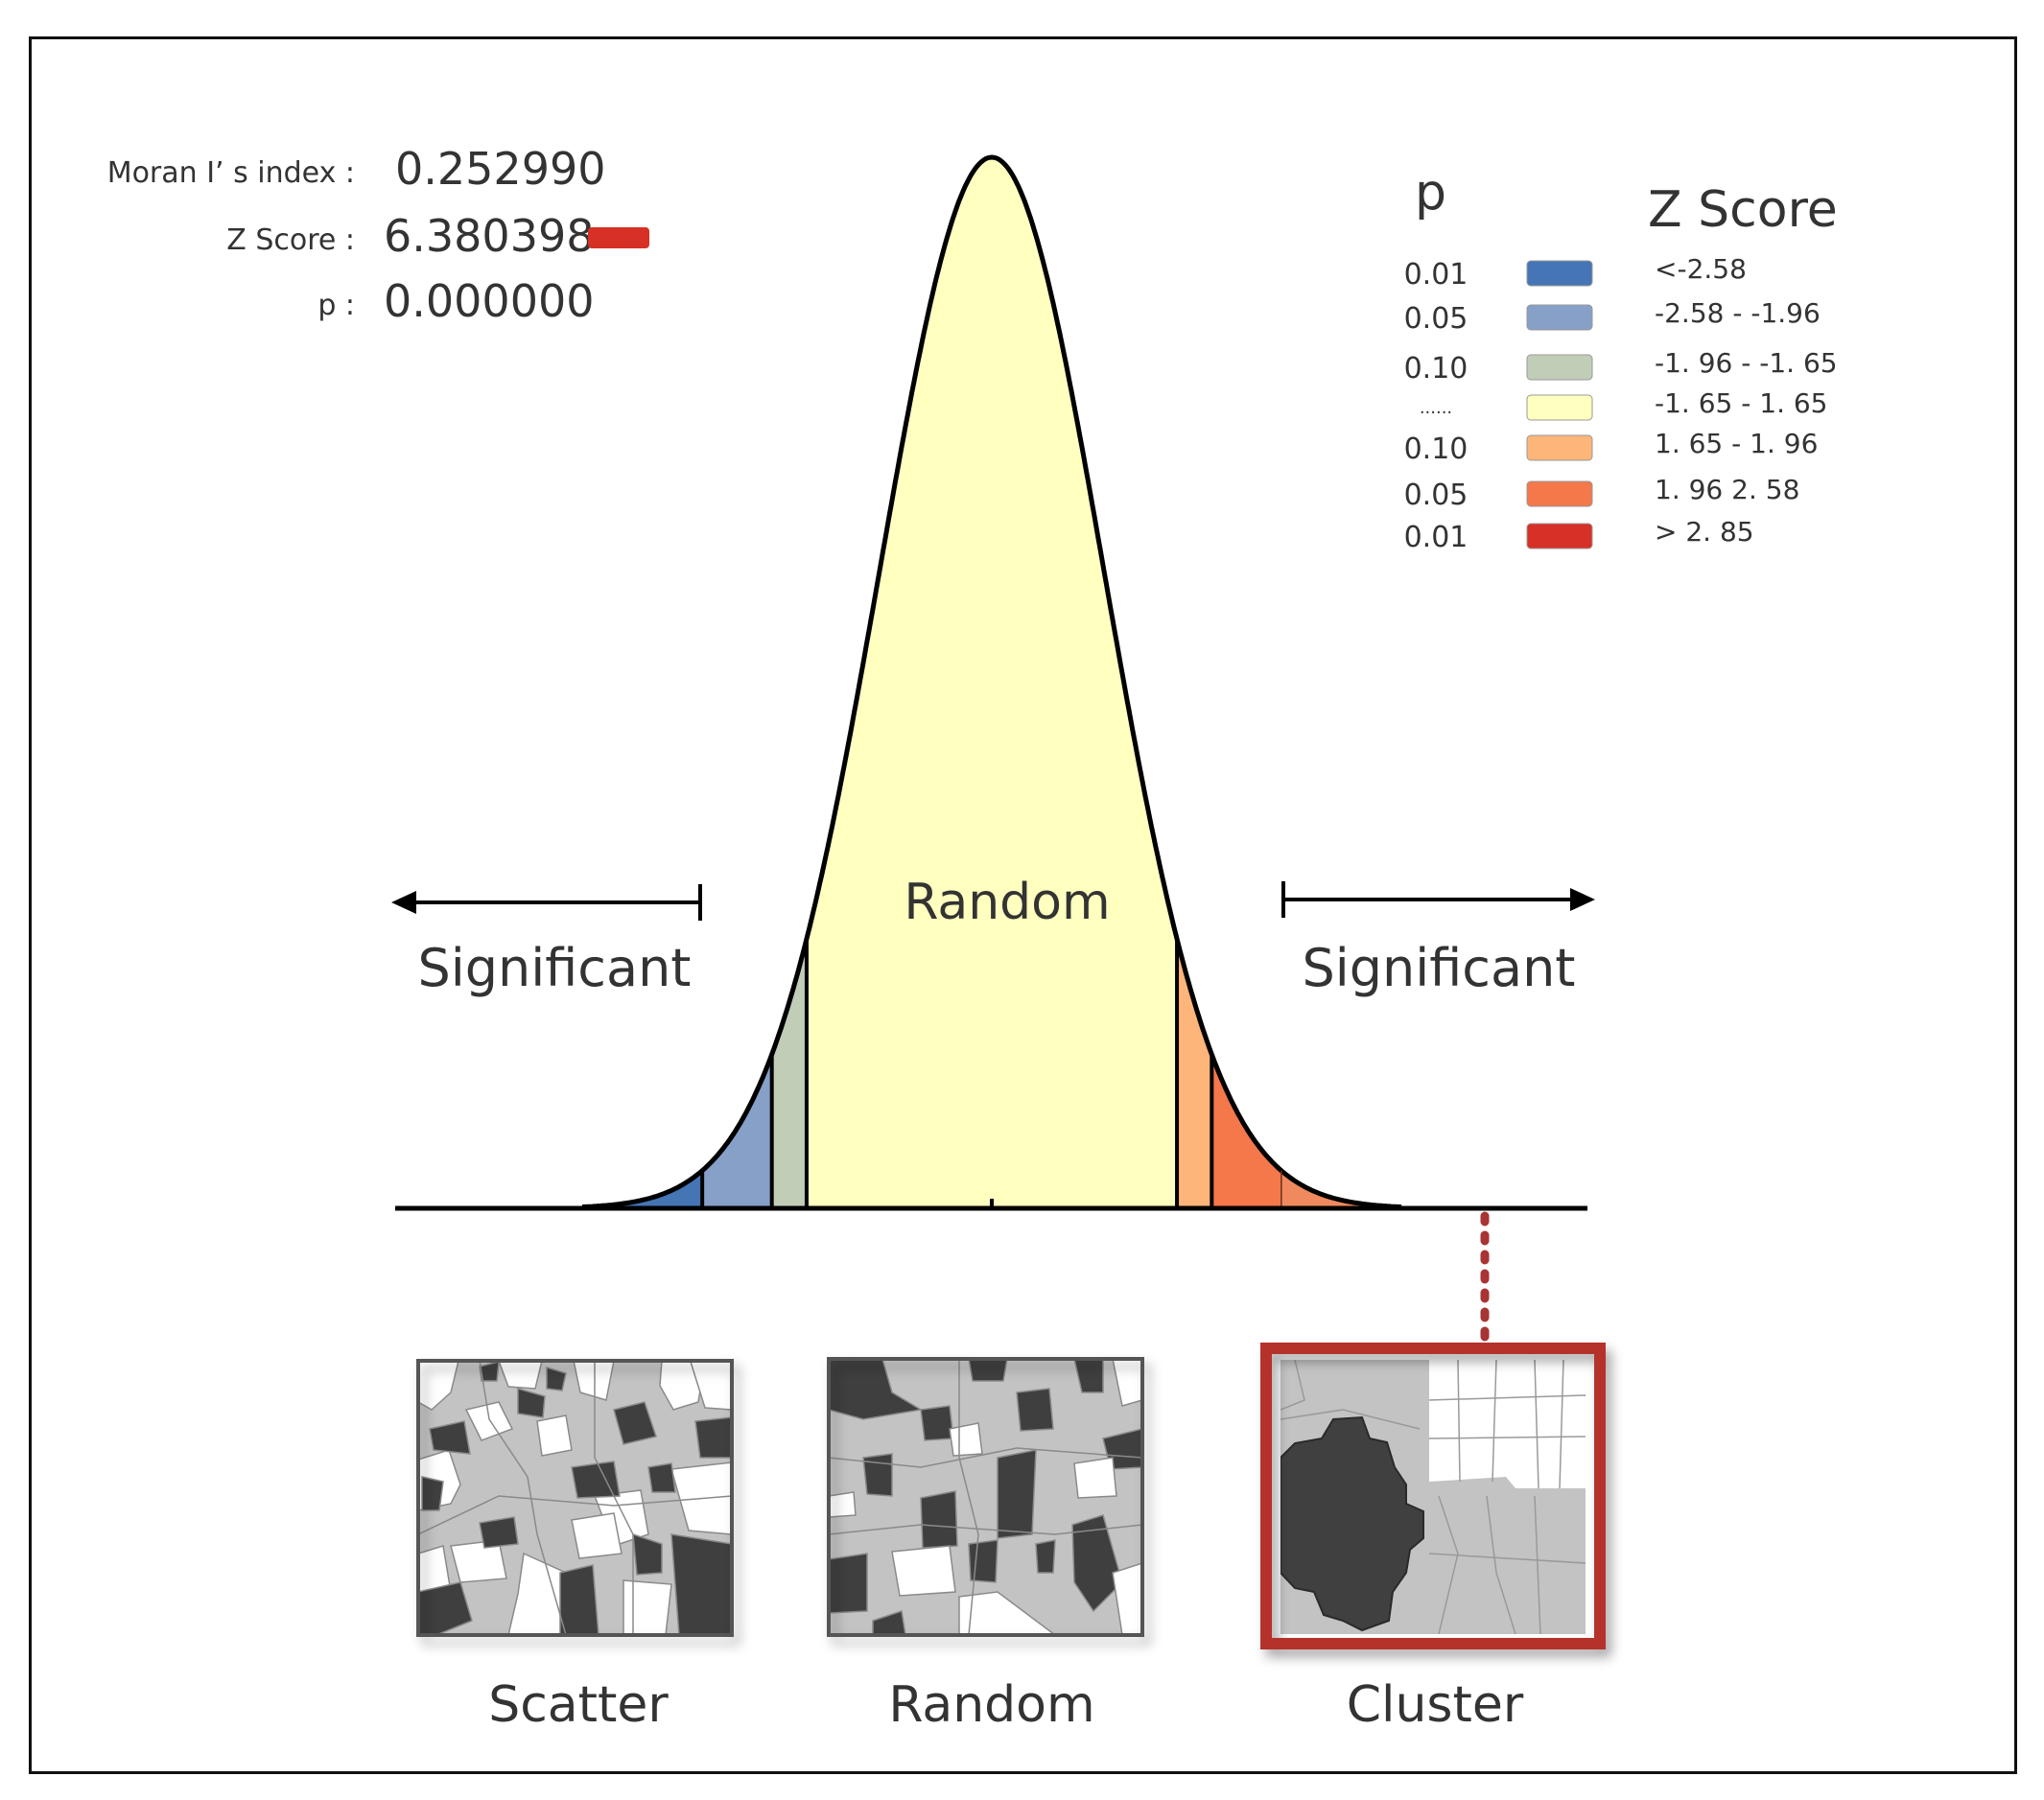 The width and height of the screenshot is (2044, 1800). I want to click on legend-z-range-3: -1. 65 - 1. 65, so click(1741, 403).